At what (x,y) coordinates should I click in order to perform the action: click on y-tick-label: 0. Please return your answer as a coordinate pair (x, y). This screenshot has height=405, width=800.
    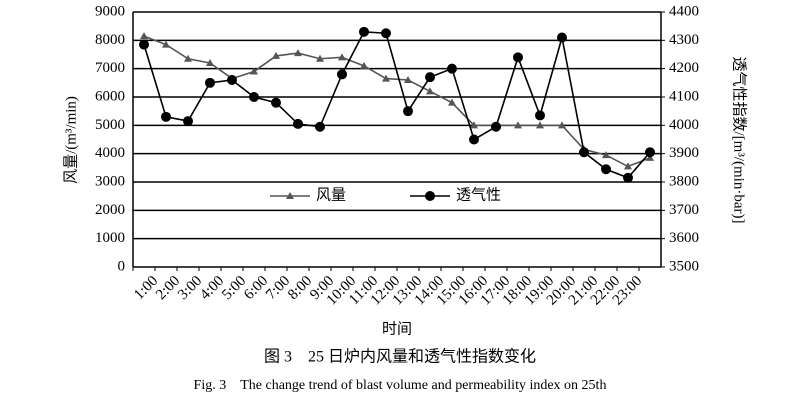
    Looking at the image, I should click on (122, 266).